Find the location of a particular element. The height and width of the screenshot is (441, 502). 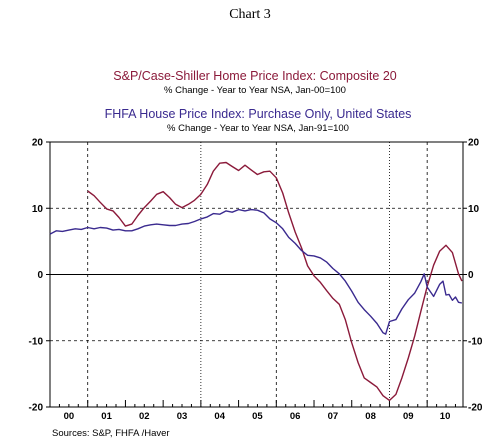

y-tick-label-left: 0 is located at coordinates (40, 275).